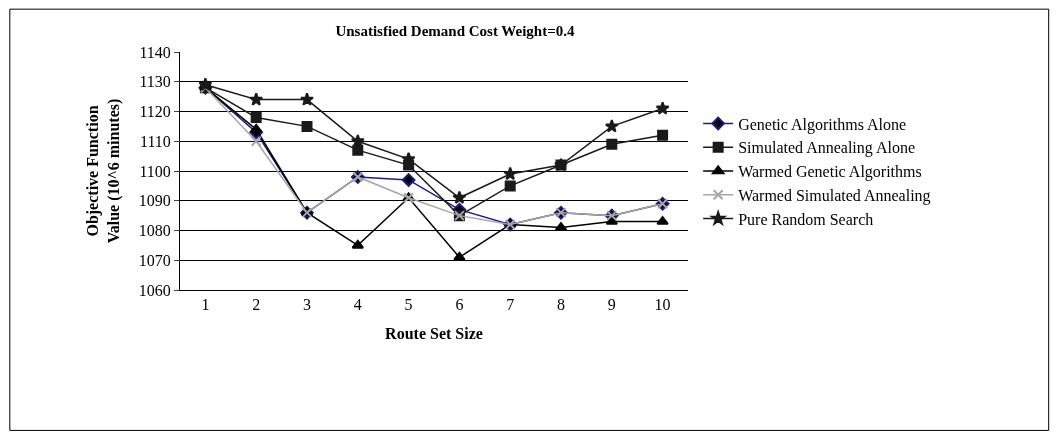 The height and width of the screenshot is (437, 1058). I want to click on y-tick-label: 1060, so click(154, 290).